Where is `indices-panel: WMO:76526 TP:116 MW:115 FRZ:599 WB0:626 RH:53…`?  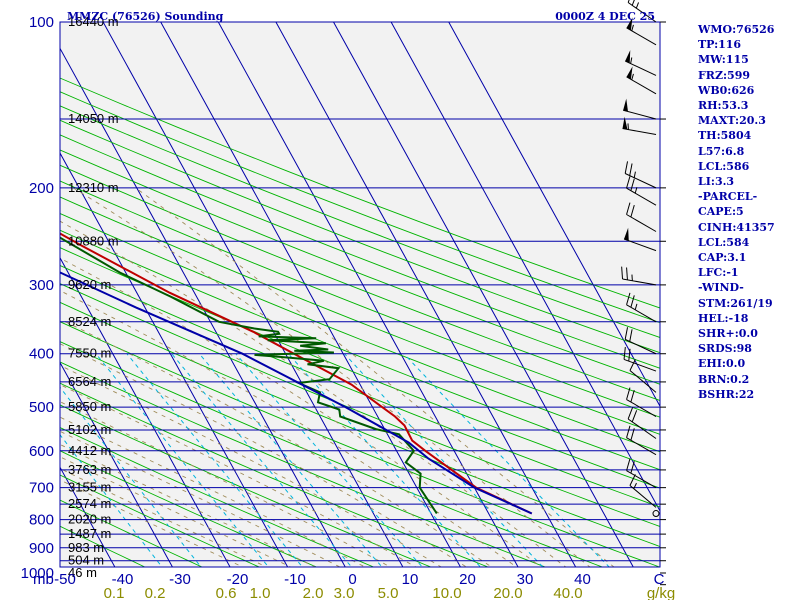
indices-panel: WMO:76526 TP:116 MW:115 FRZ:599 WB0:626 RH:53… is located at coordinates (736, 212).